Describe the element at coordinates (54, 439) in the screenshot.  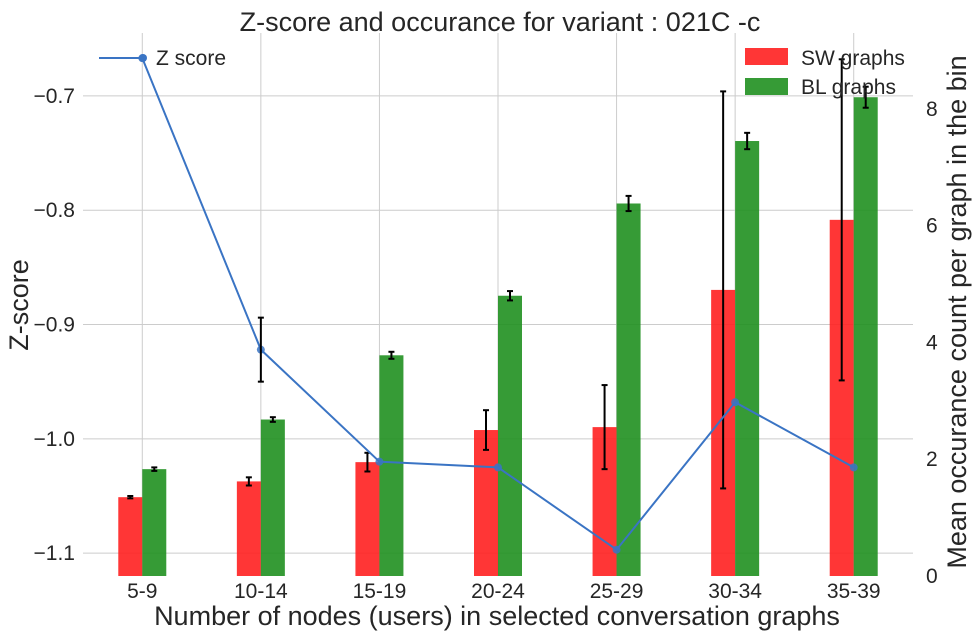
I see `y-tick-label: −1.0` at that location.